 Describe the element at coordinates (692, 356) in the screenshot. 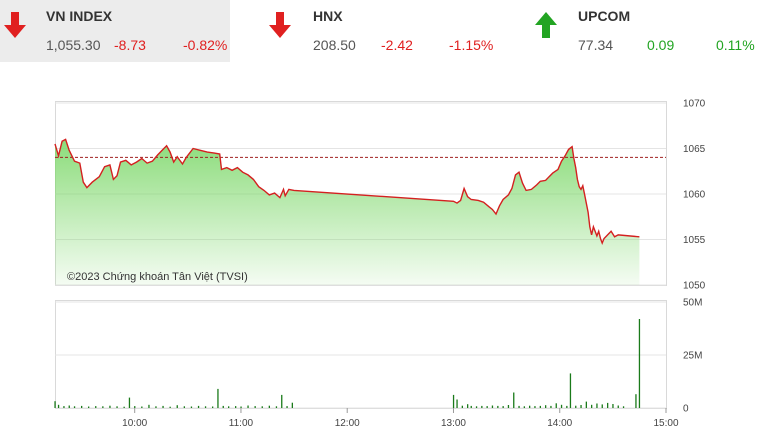

I see `volume-tick-label: 25M` at that location.